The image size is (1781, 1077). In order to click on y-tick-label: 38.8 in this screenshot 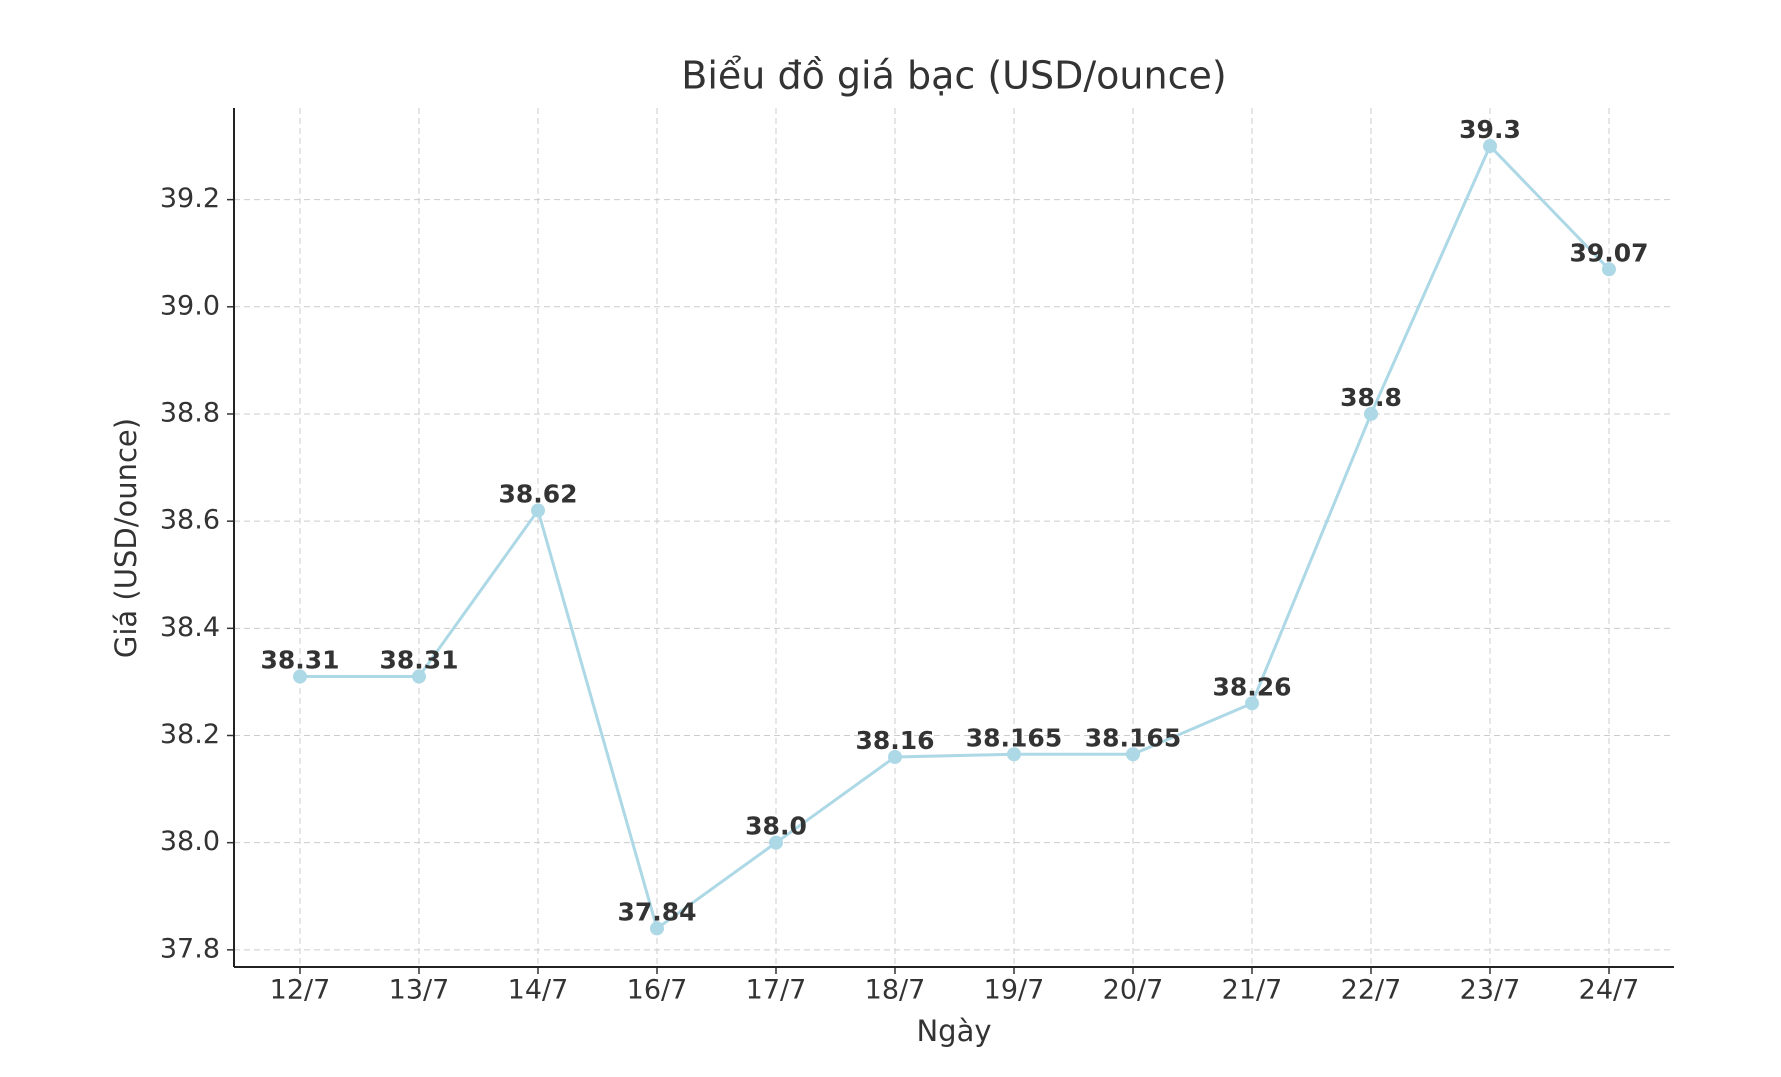, I will do `click(190, 412)`.